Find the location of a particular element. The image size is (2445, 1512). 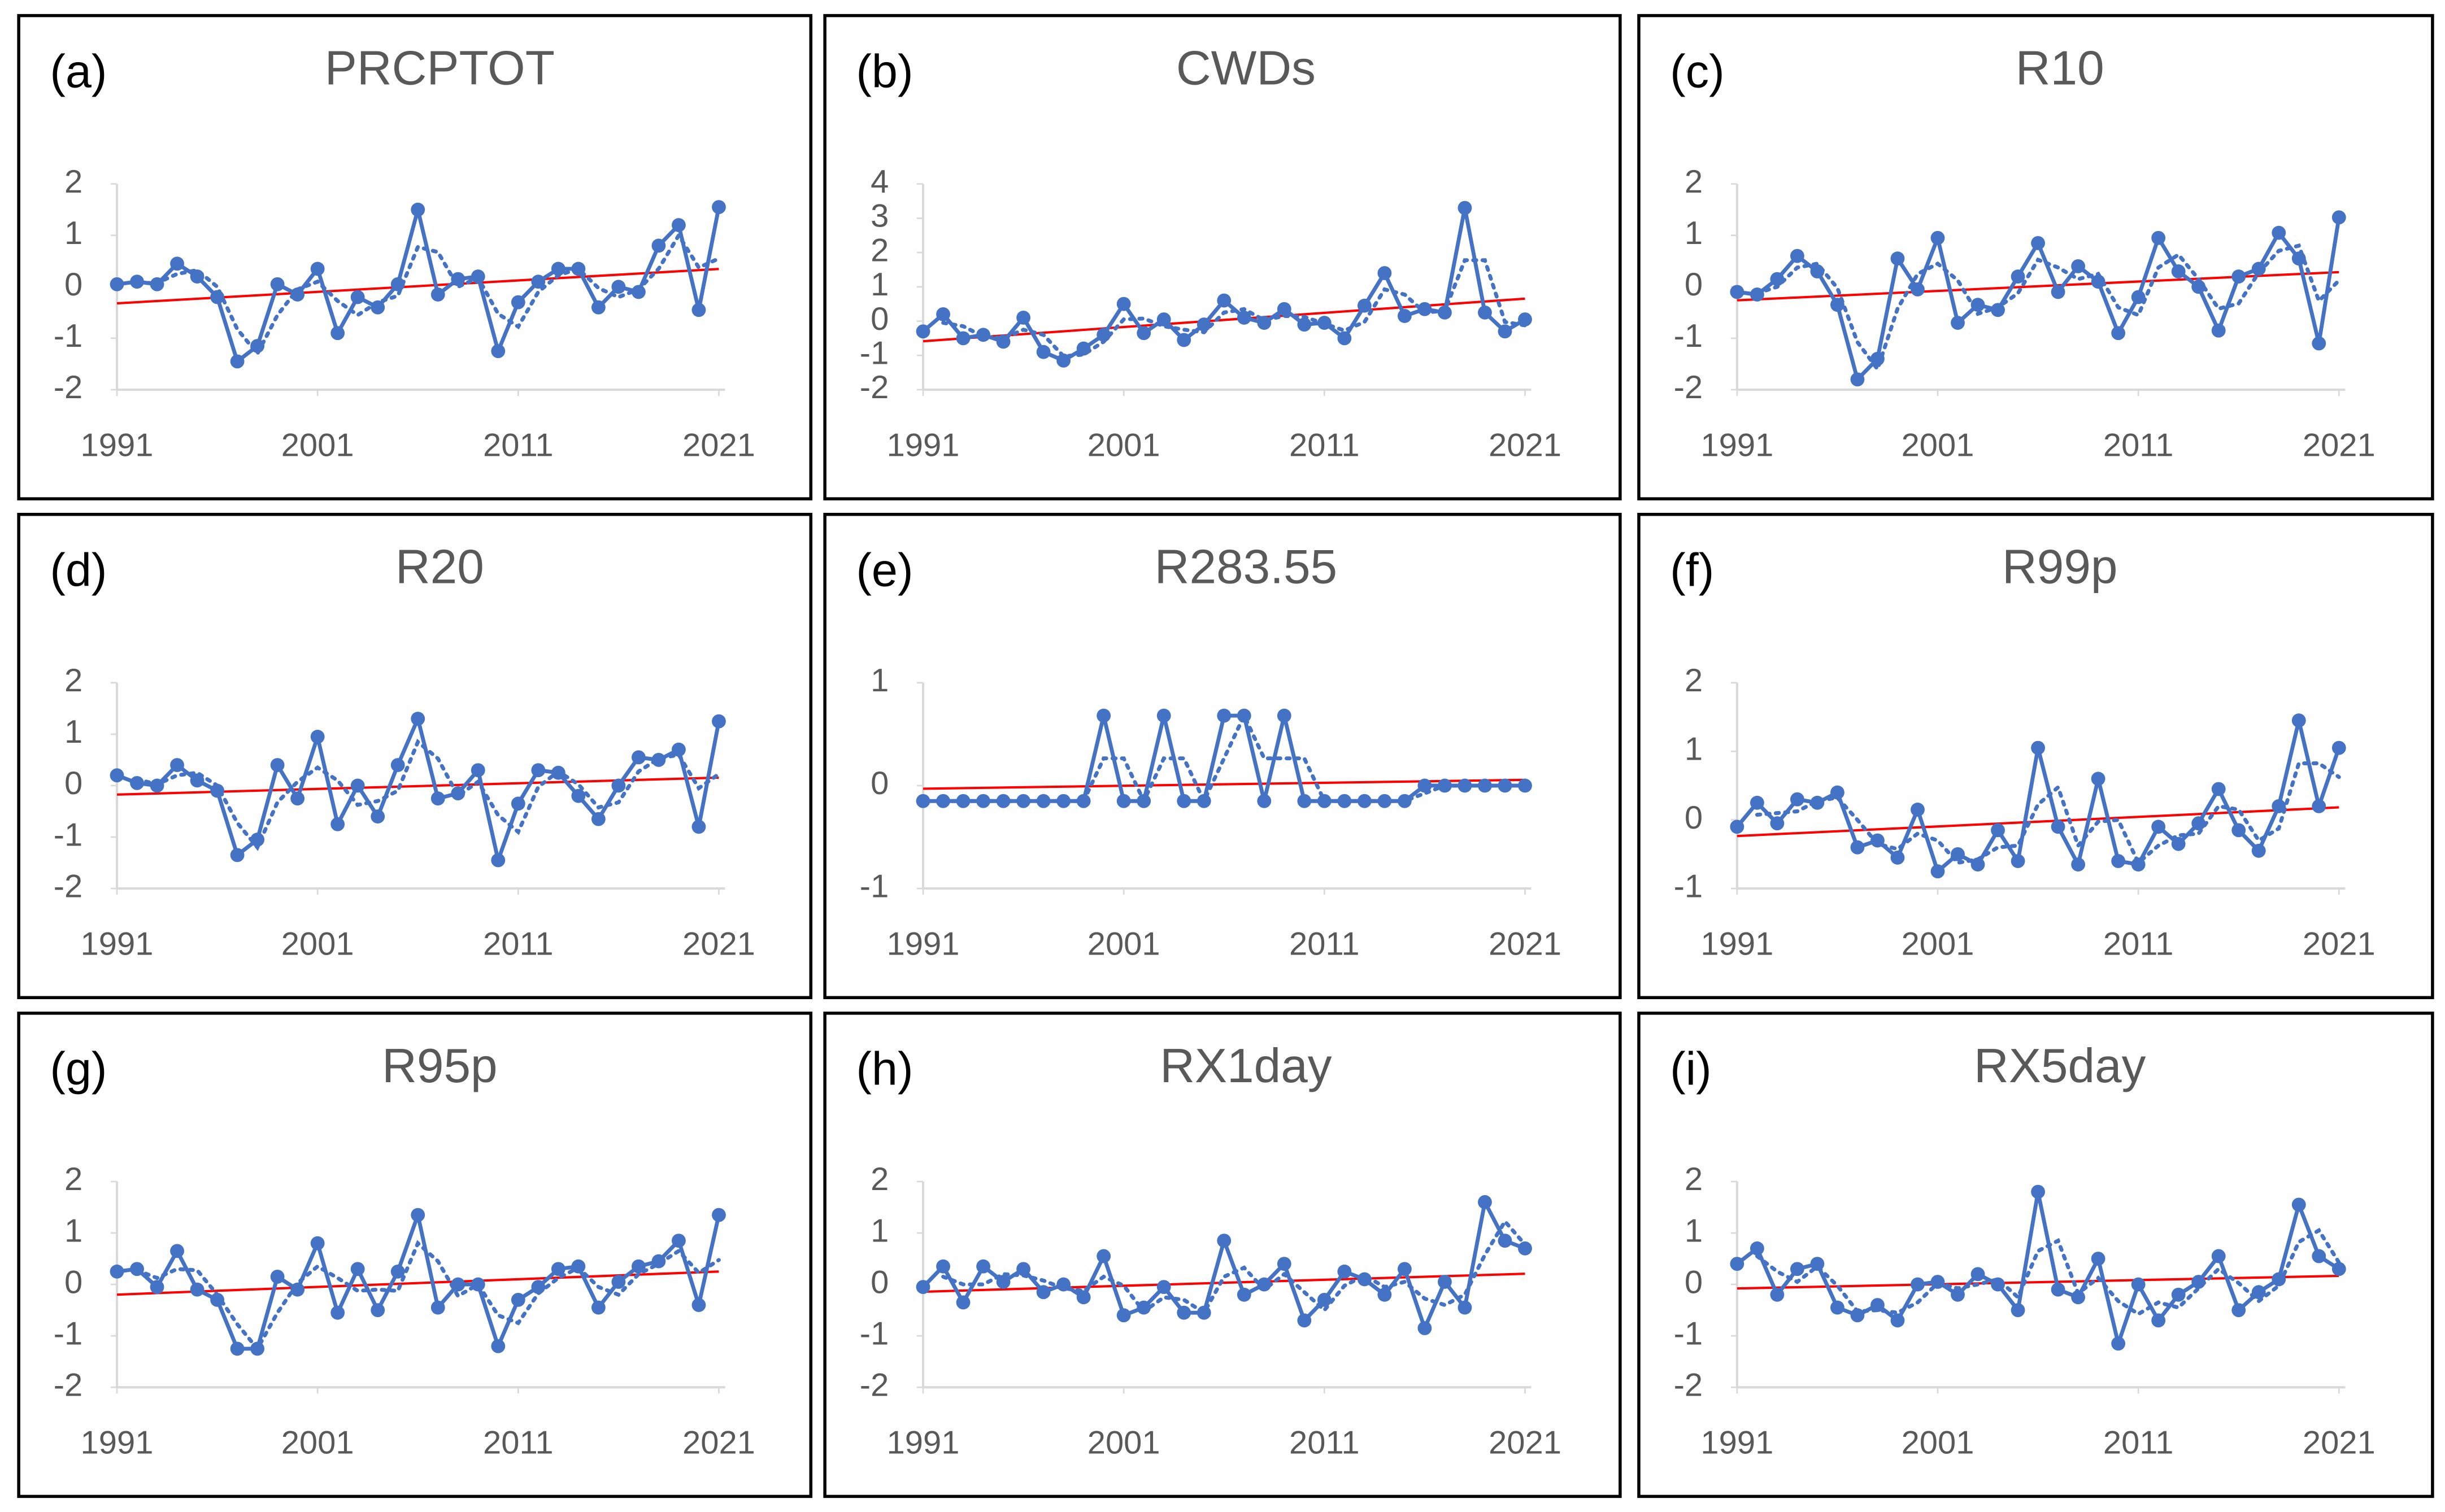

chart-title: RX5day is located at coordinates (2060, 1066).